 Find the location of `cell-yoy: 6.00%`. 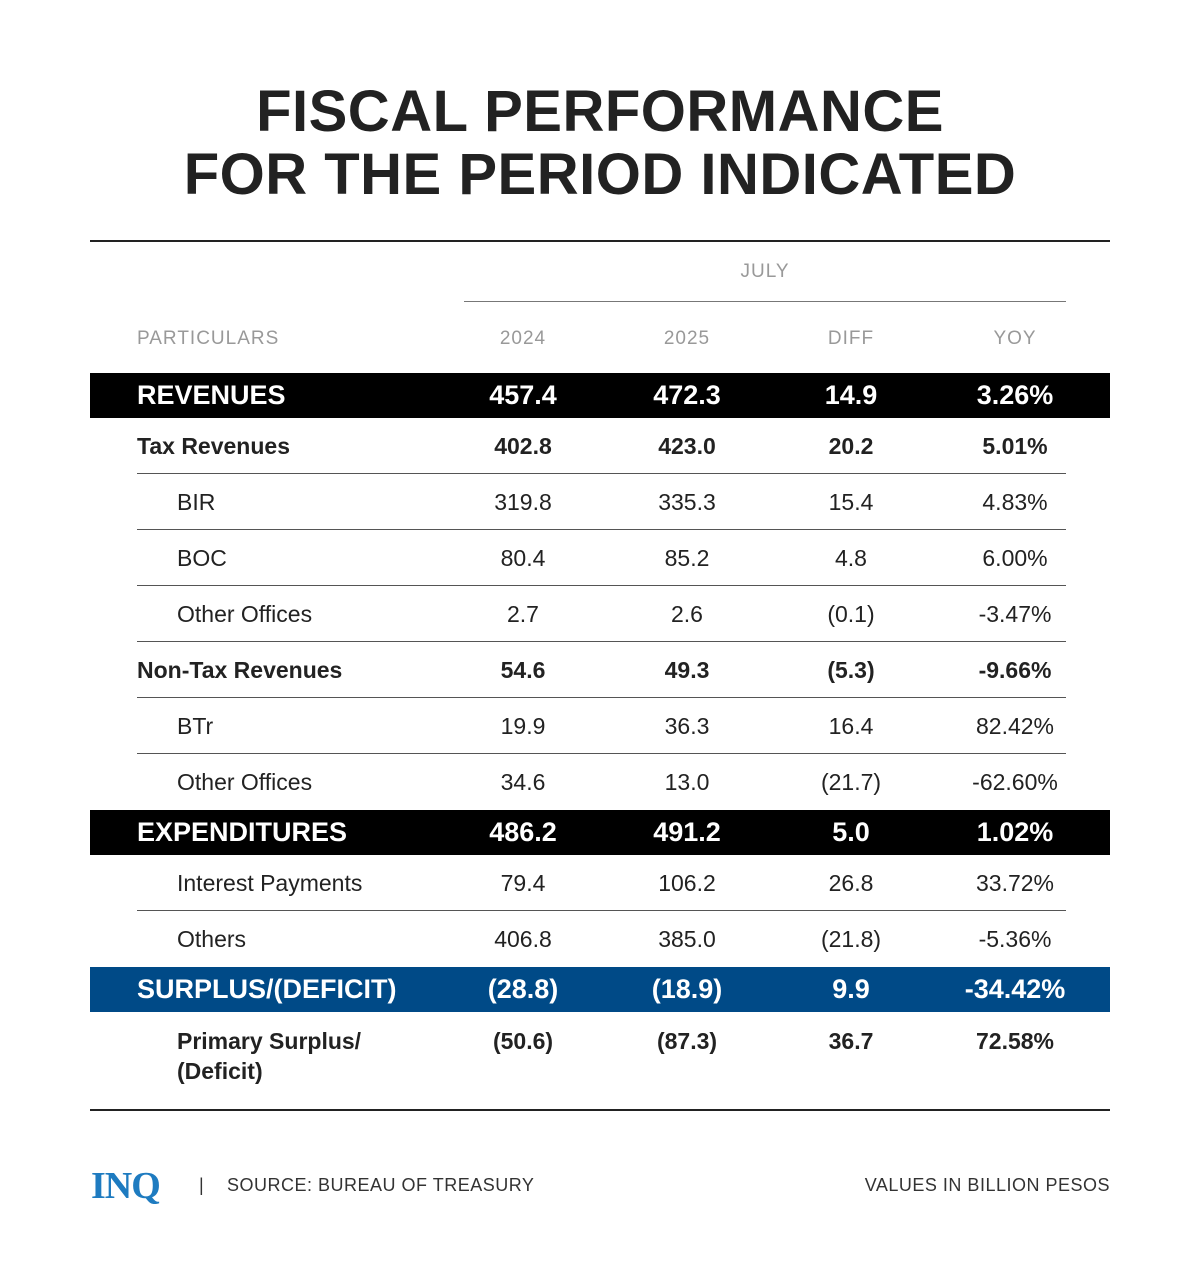

cell-yoy: 6.00% is located at coordinates (1015, 558).